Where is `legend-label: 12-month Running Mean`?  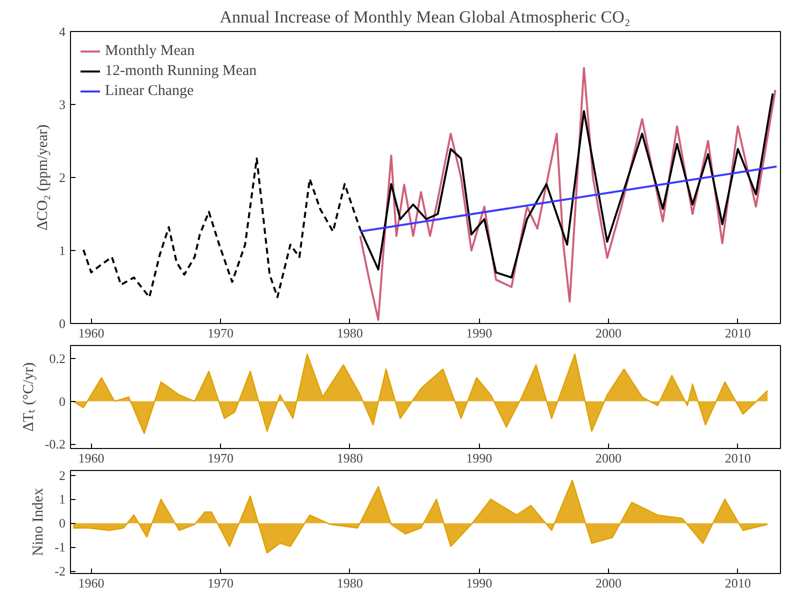 legend-label: 12-month Running Mean is located at coordinates (181, 71).